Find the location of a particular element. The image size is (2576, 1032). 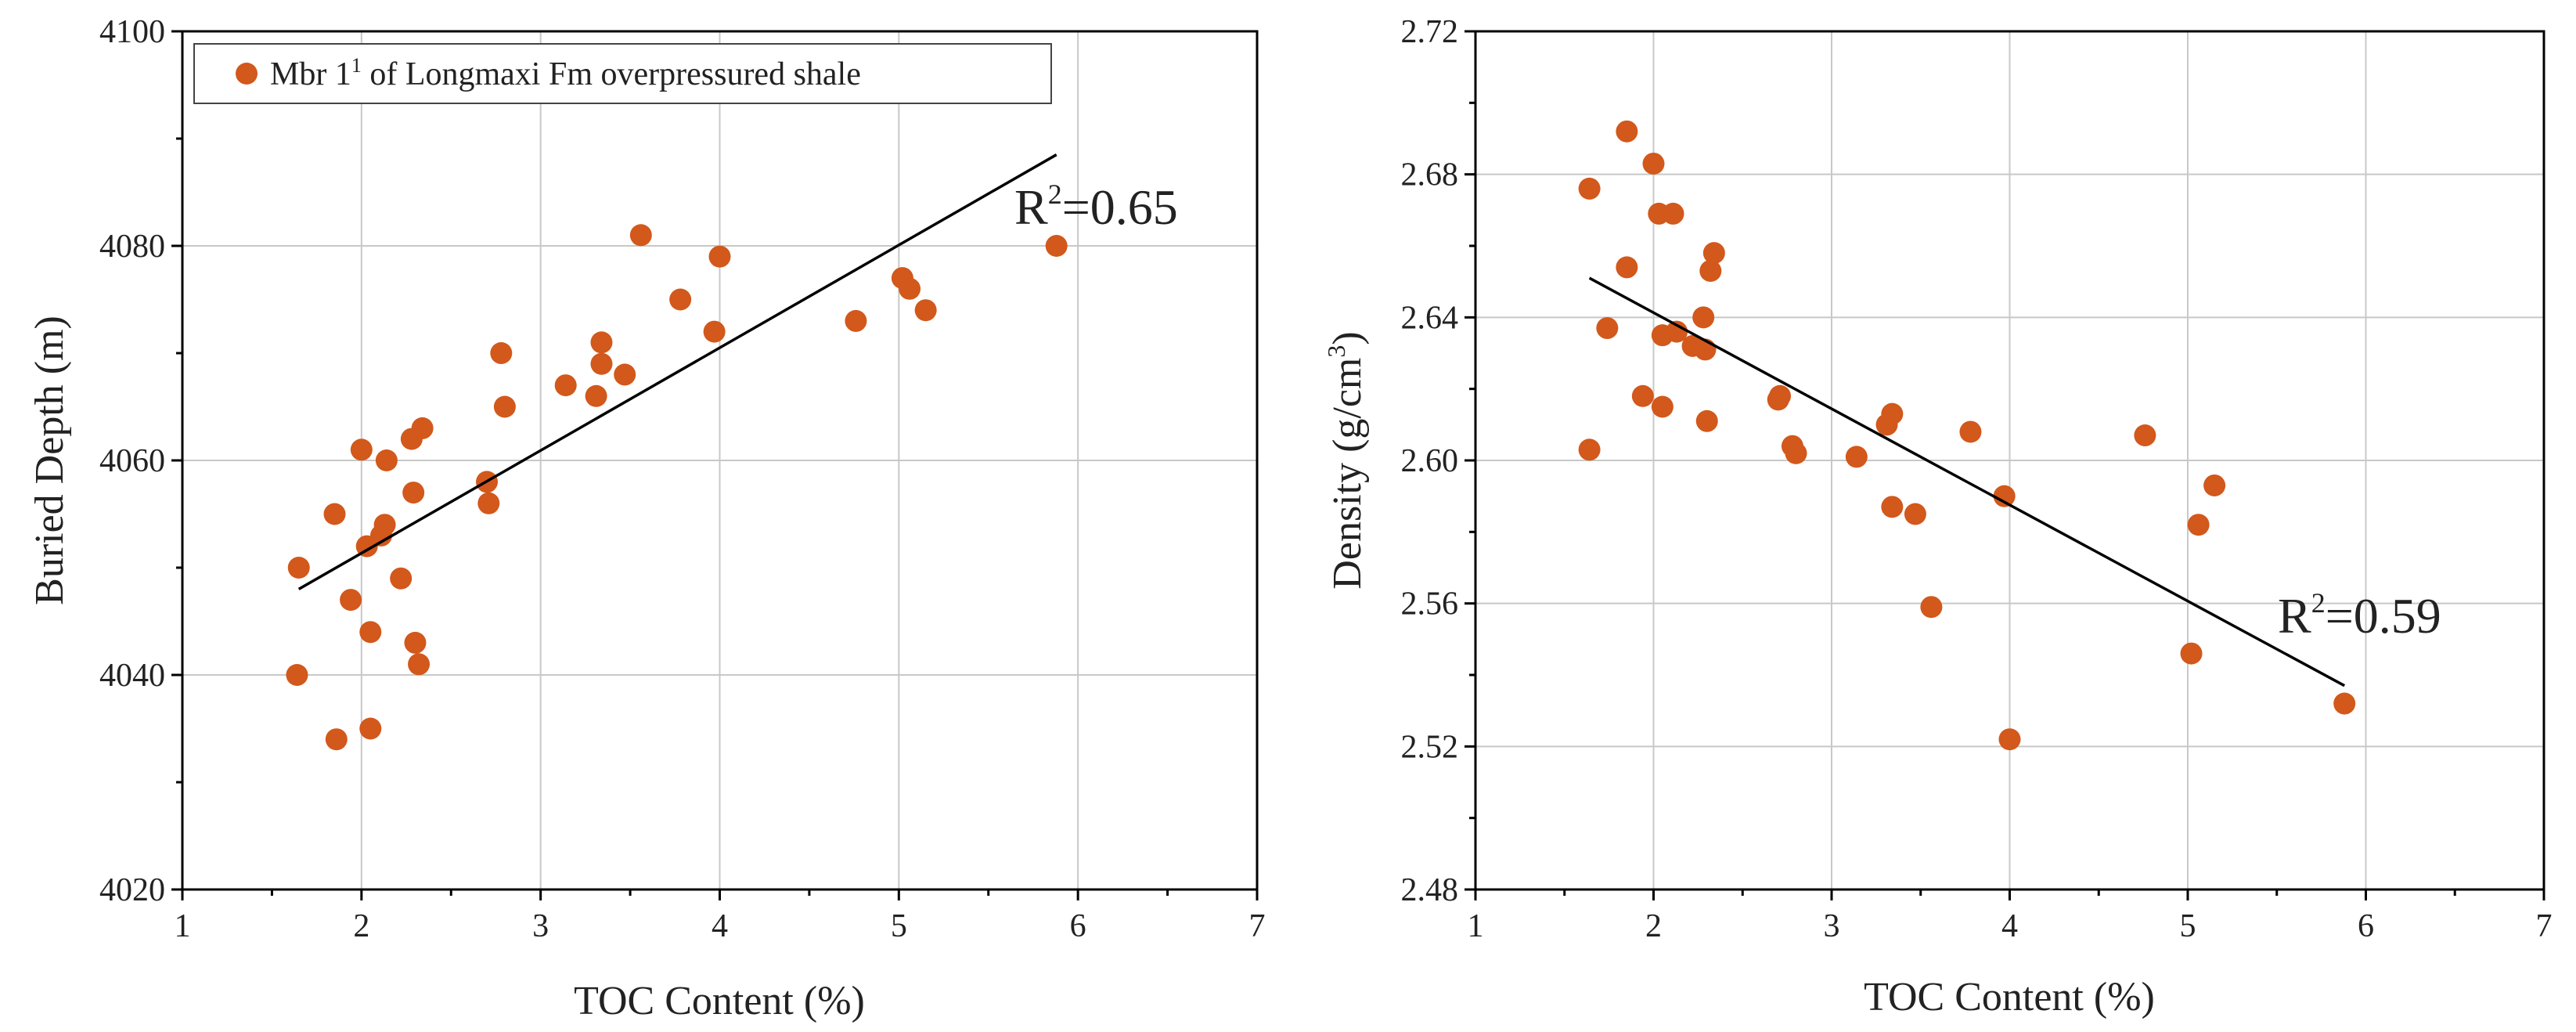

left-ytick-label: 4100 is located at coordinates (132, 32).